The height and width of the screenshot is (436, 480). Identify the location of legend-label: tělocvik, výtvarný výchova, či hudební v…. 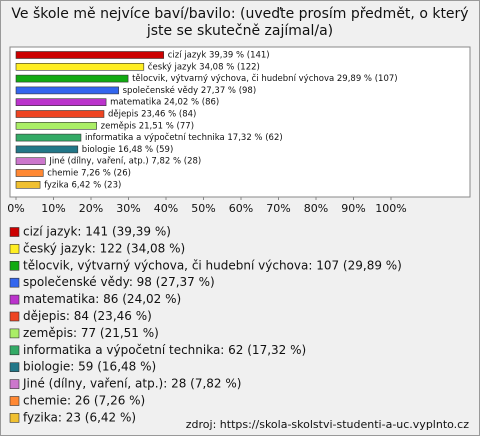
(212, 265).